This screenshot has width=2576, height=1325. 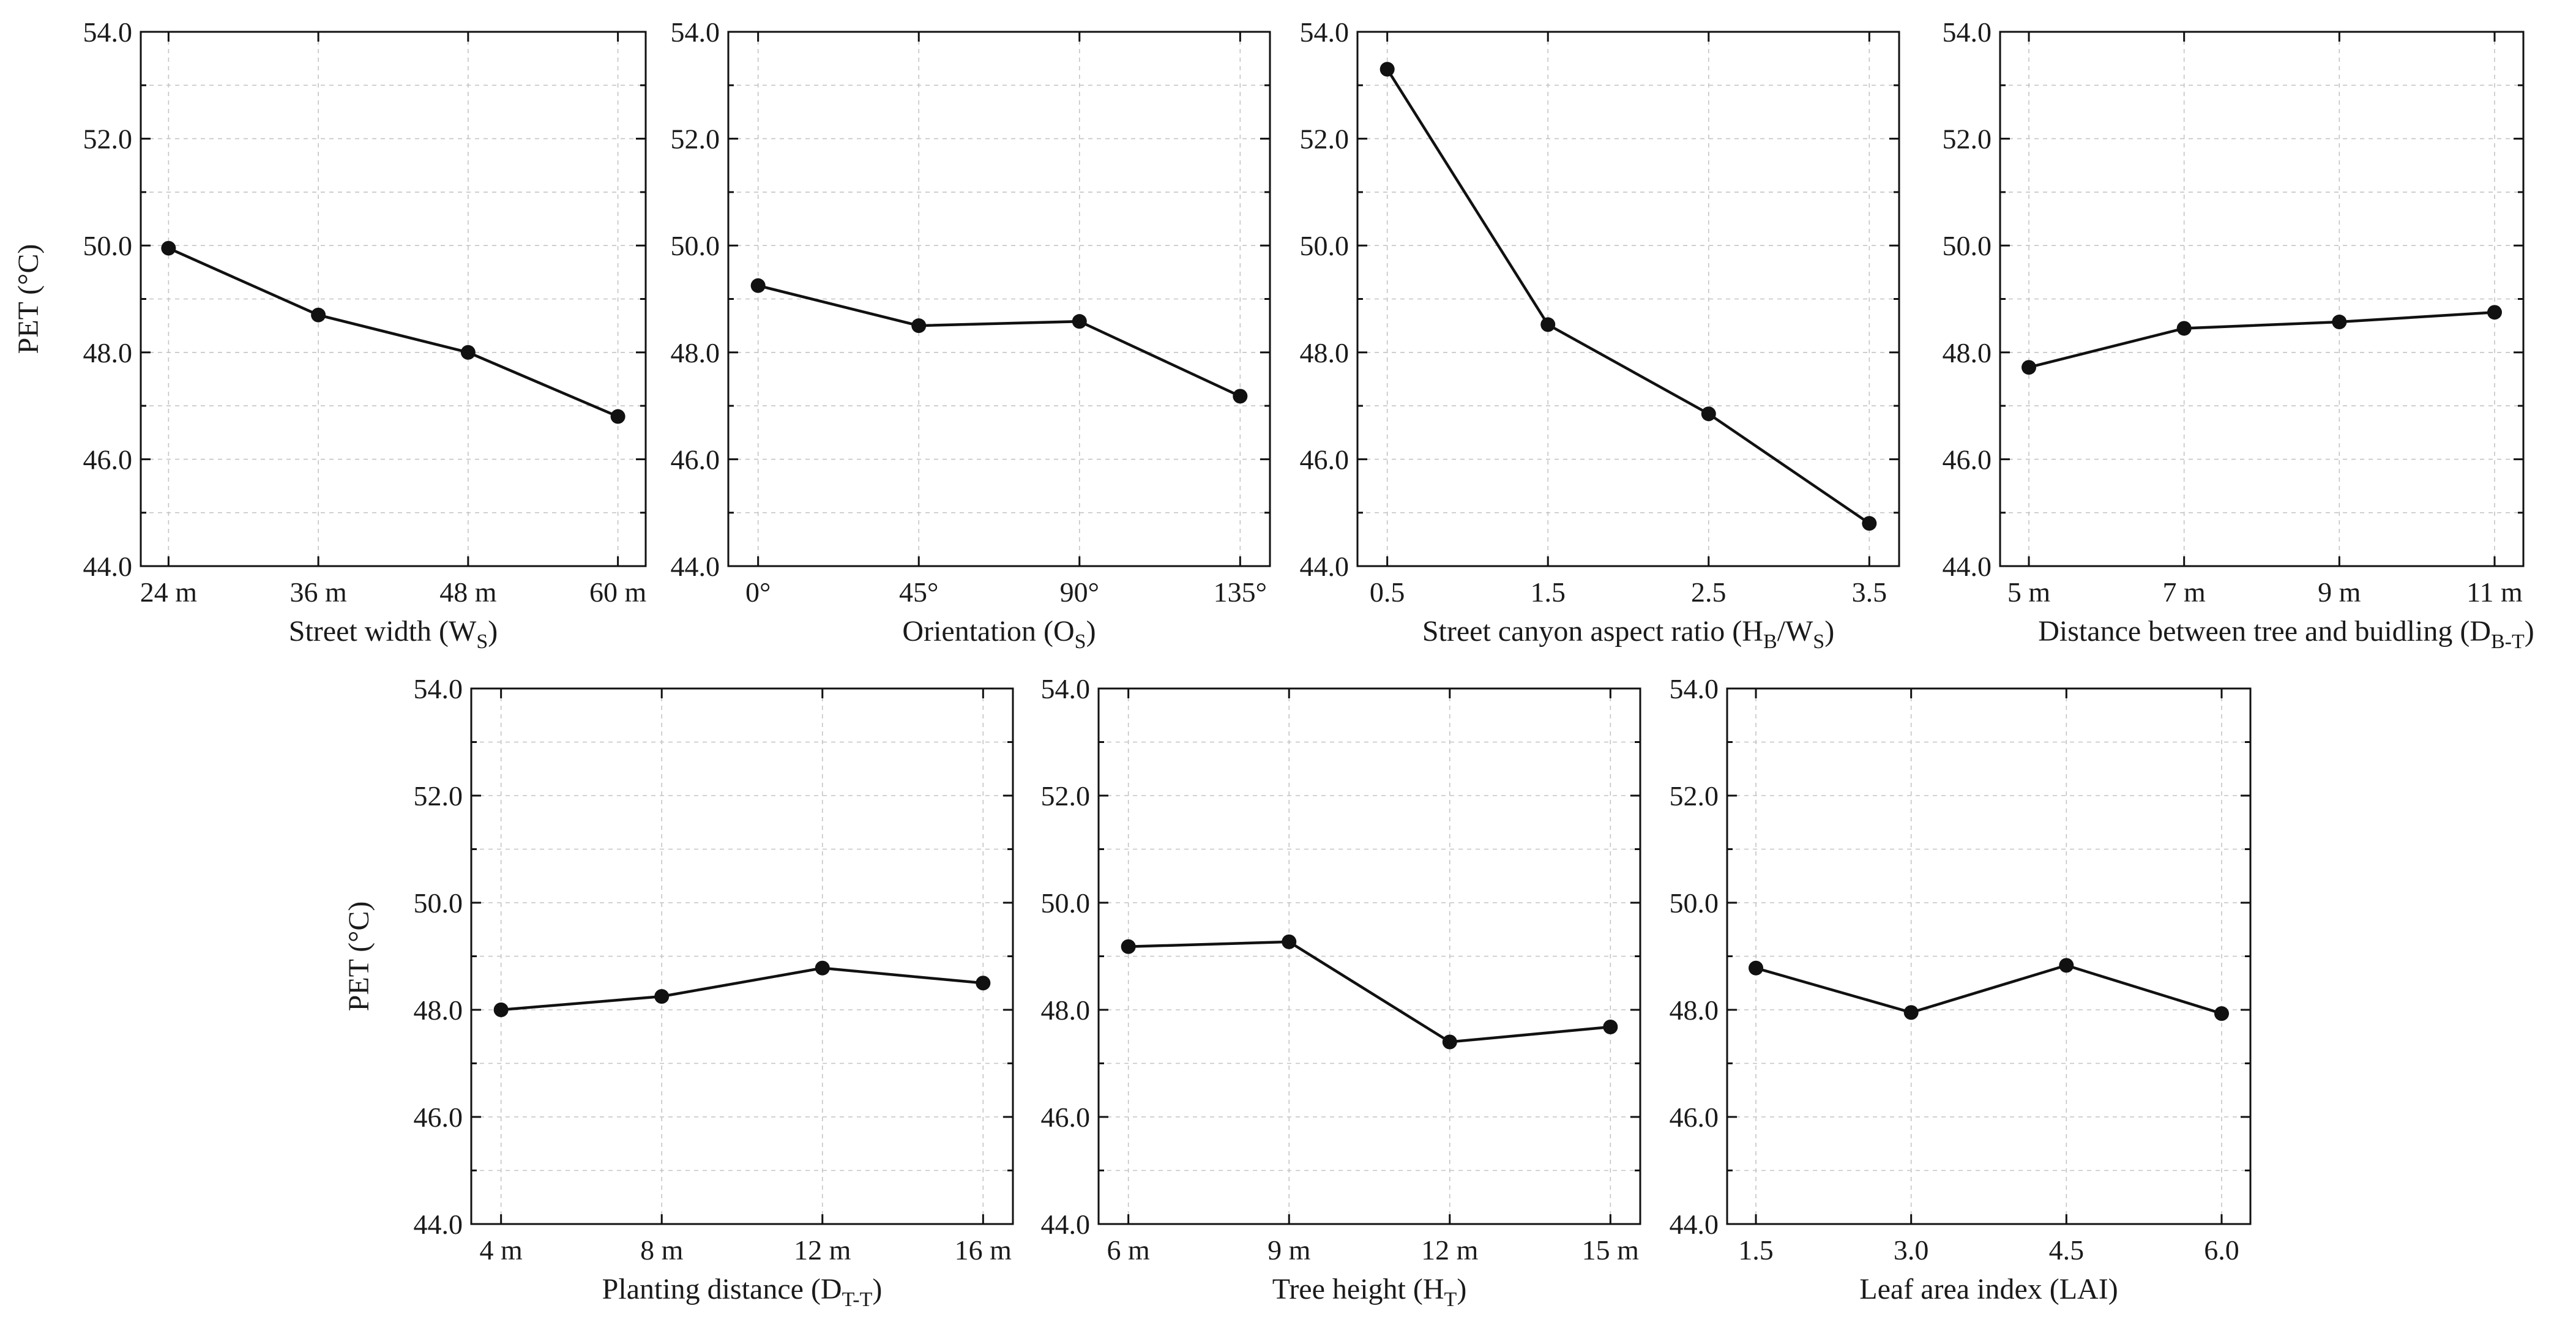 What do you see at coordinates (822, 1250) in the screenshot?
I see `x-tick-label: 12 m` at bounding box center [822, 1250].